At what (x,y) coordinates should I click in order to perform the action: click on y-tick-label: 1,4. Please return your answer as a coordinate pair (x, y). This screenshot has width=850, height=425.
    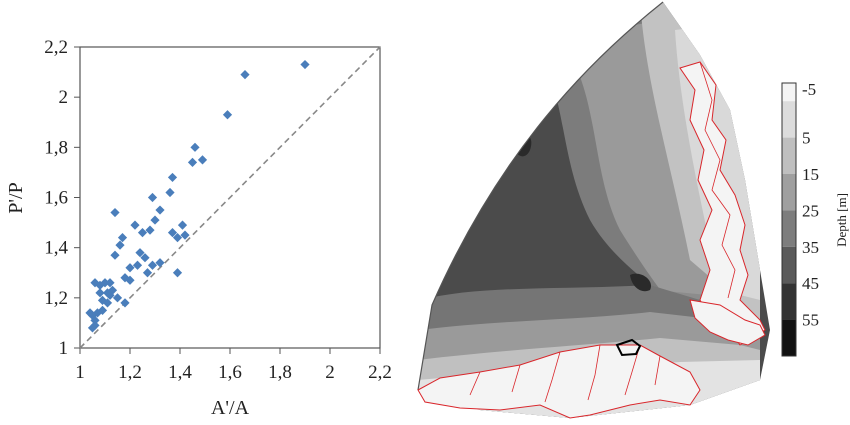
    Looking at the image, I should click on (56, 248).